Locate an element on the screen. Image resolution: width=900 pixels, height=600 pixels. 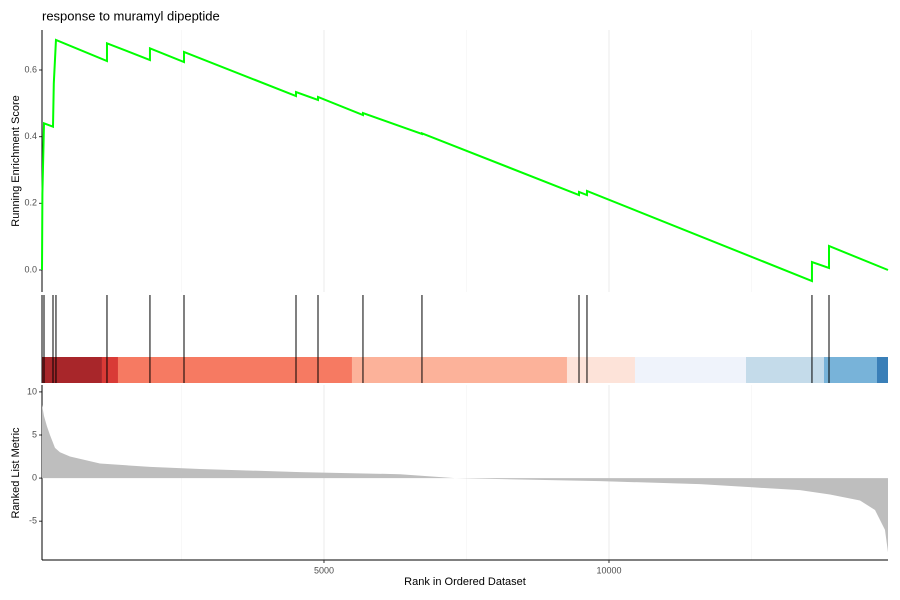
x-tick-label: 5000 is located at coordinates (324, 570).